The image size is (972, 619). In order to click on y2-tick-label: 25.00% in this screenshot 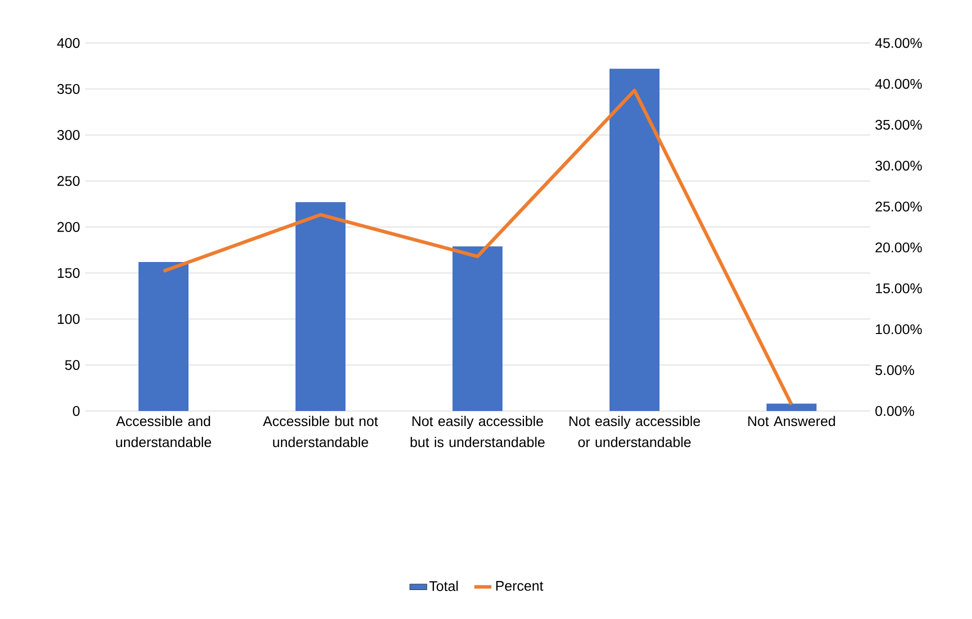, I will do `click(899, 207)`.